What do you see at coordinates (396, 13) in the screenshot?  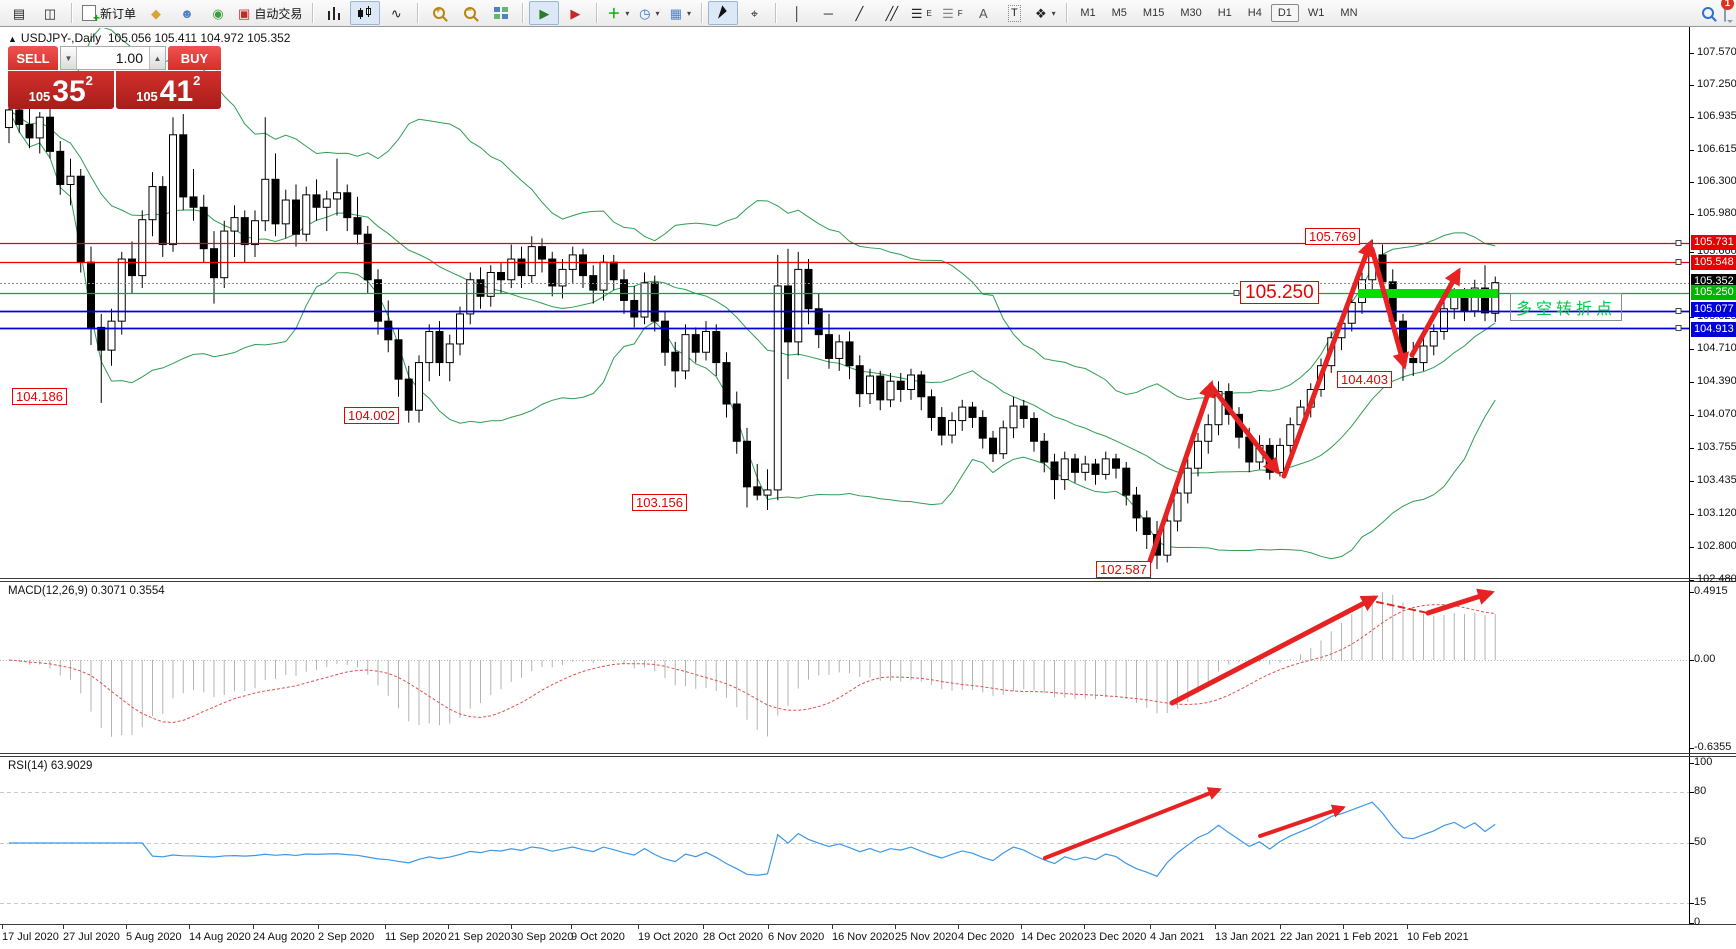 I see `line-chart-button: ∿` at bounding box center [396, 13].